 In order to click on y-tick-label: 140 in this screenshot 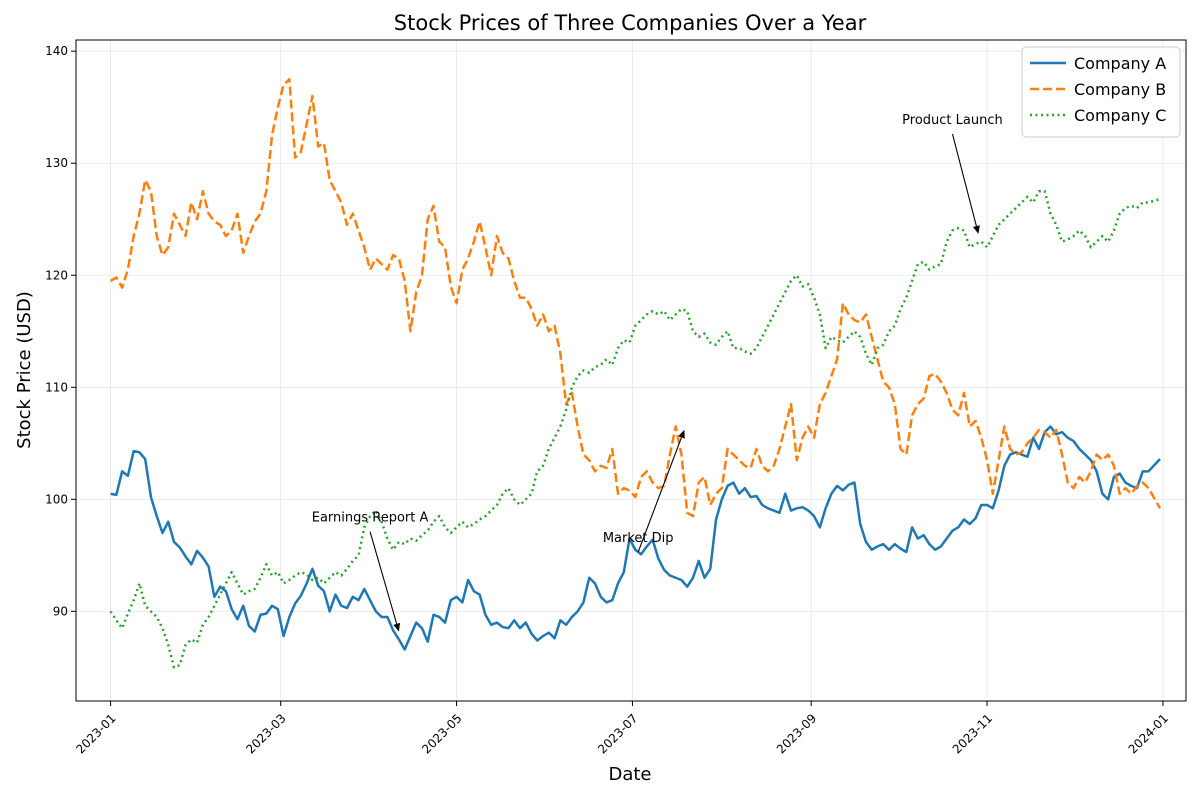, I will do `click(56, 51)`.